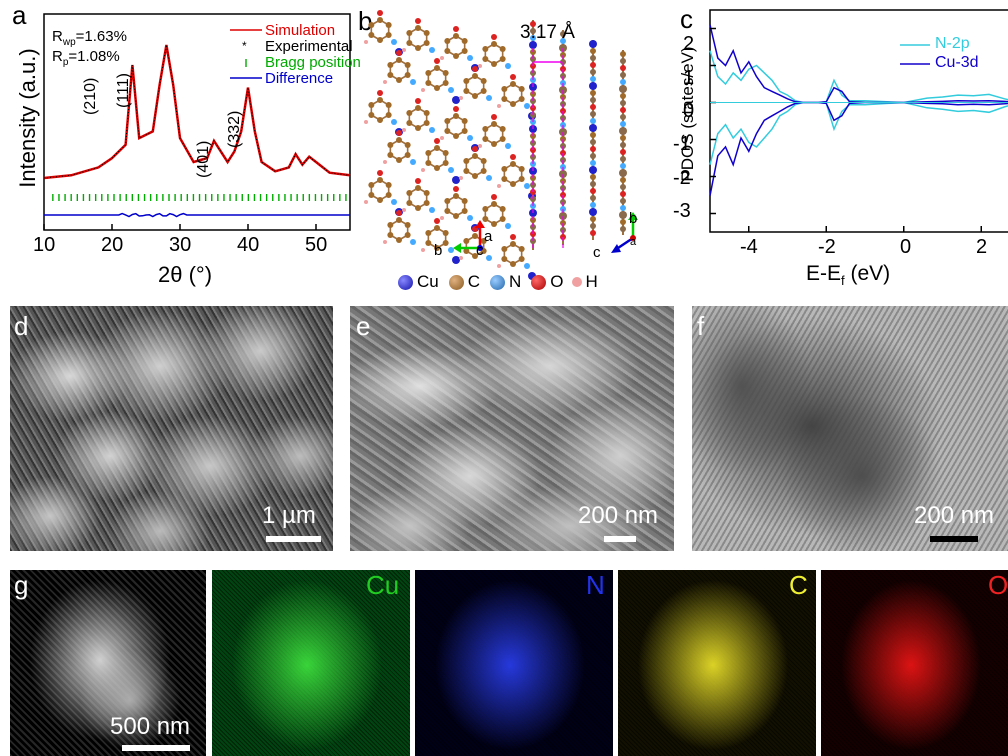 The image size is (1008, 756). I want to click on xrd-rp: Rp=1.08%, so click(86, 58).